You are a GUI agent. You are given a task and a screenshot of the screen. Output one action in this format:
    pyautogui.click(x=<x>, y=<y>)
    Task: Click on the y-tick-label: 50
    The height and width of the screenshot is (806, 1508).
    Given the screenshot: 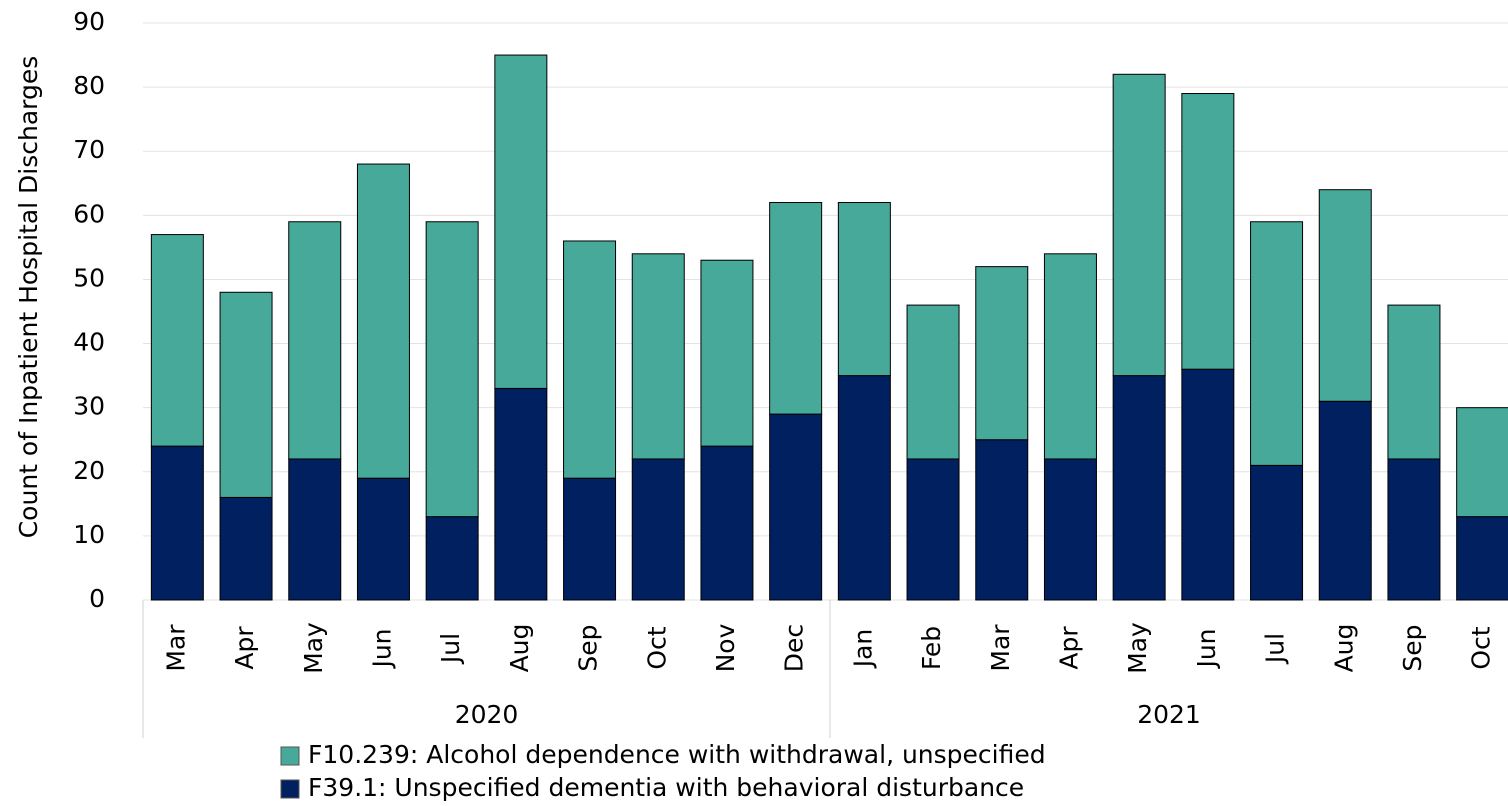 What is the action you would take?
    pyautogui.click(x=89, y=277)
    